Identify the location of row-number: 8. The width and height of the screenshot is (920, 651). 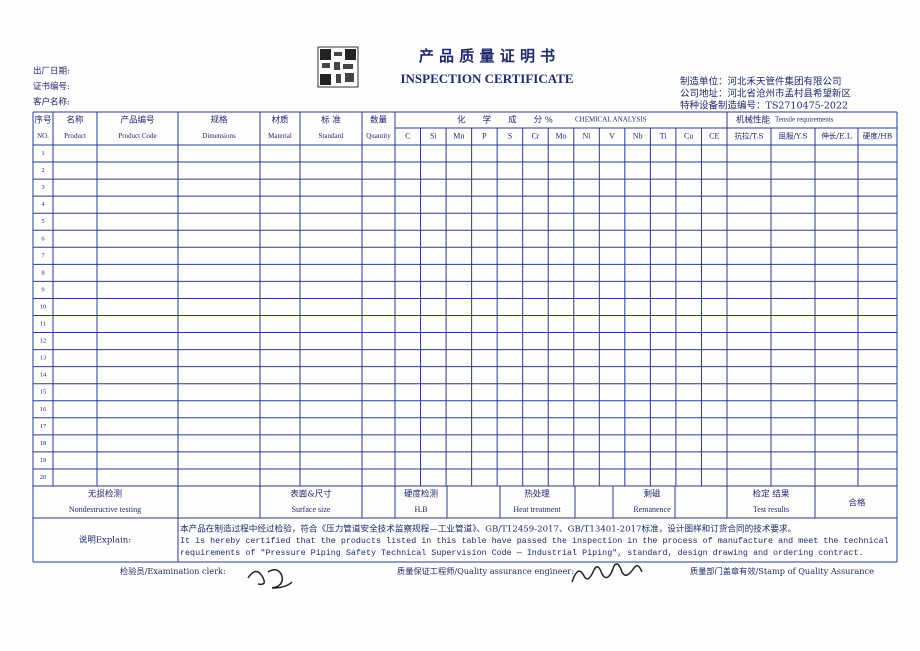
(42, 272).